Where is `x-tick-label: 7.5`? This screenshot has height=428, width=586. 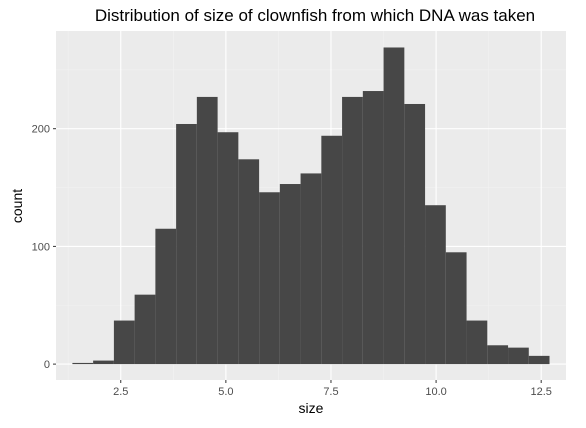 x-tick-label: 7.5 is located at coordinates (330, 392).